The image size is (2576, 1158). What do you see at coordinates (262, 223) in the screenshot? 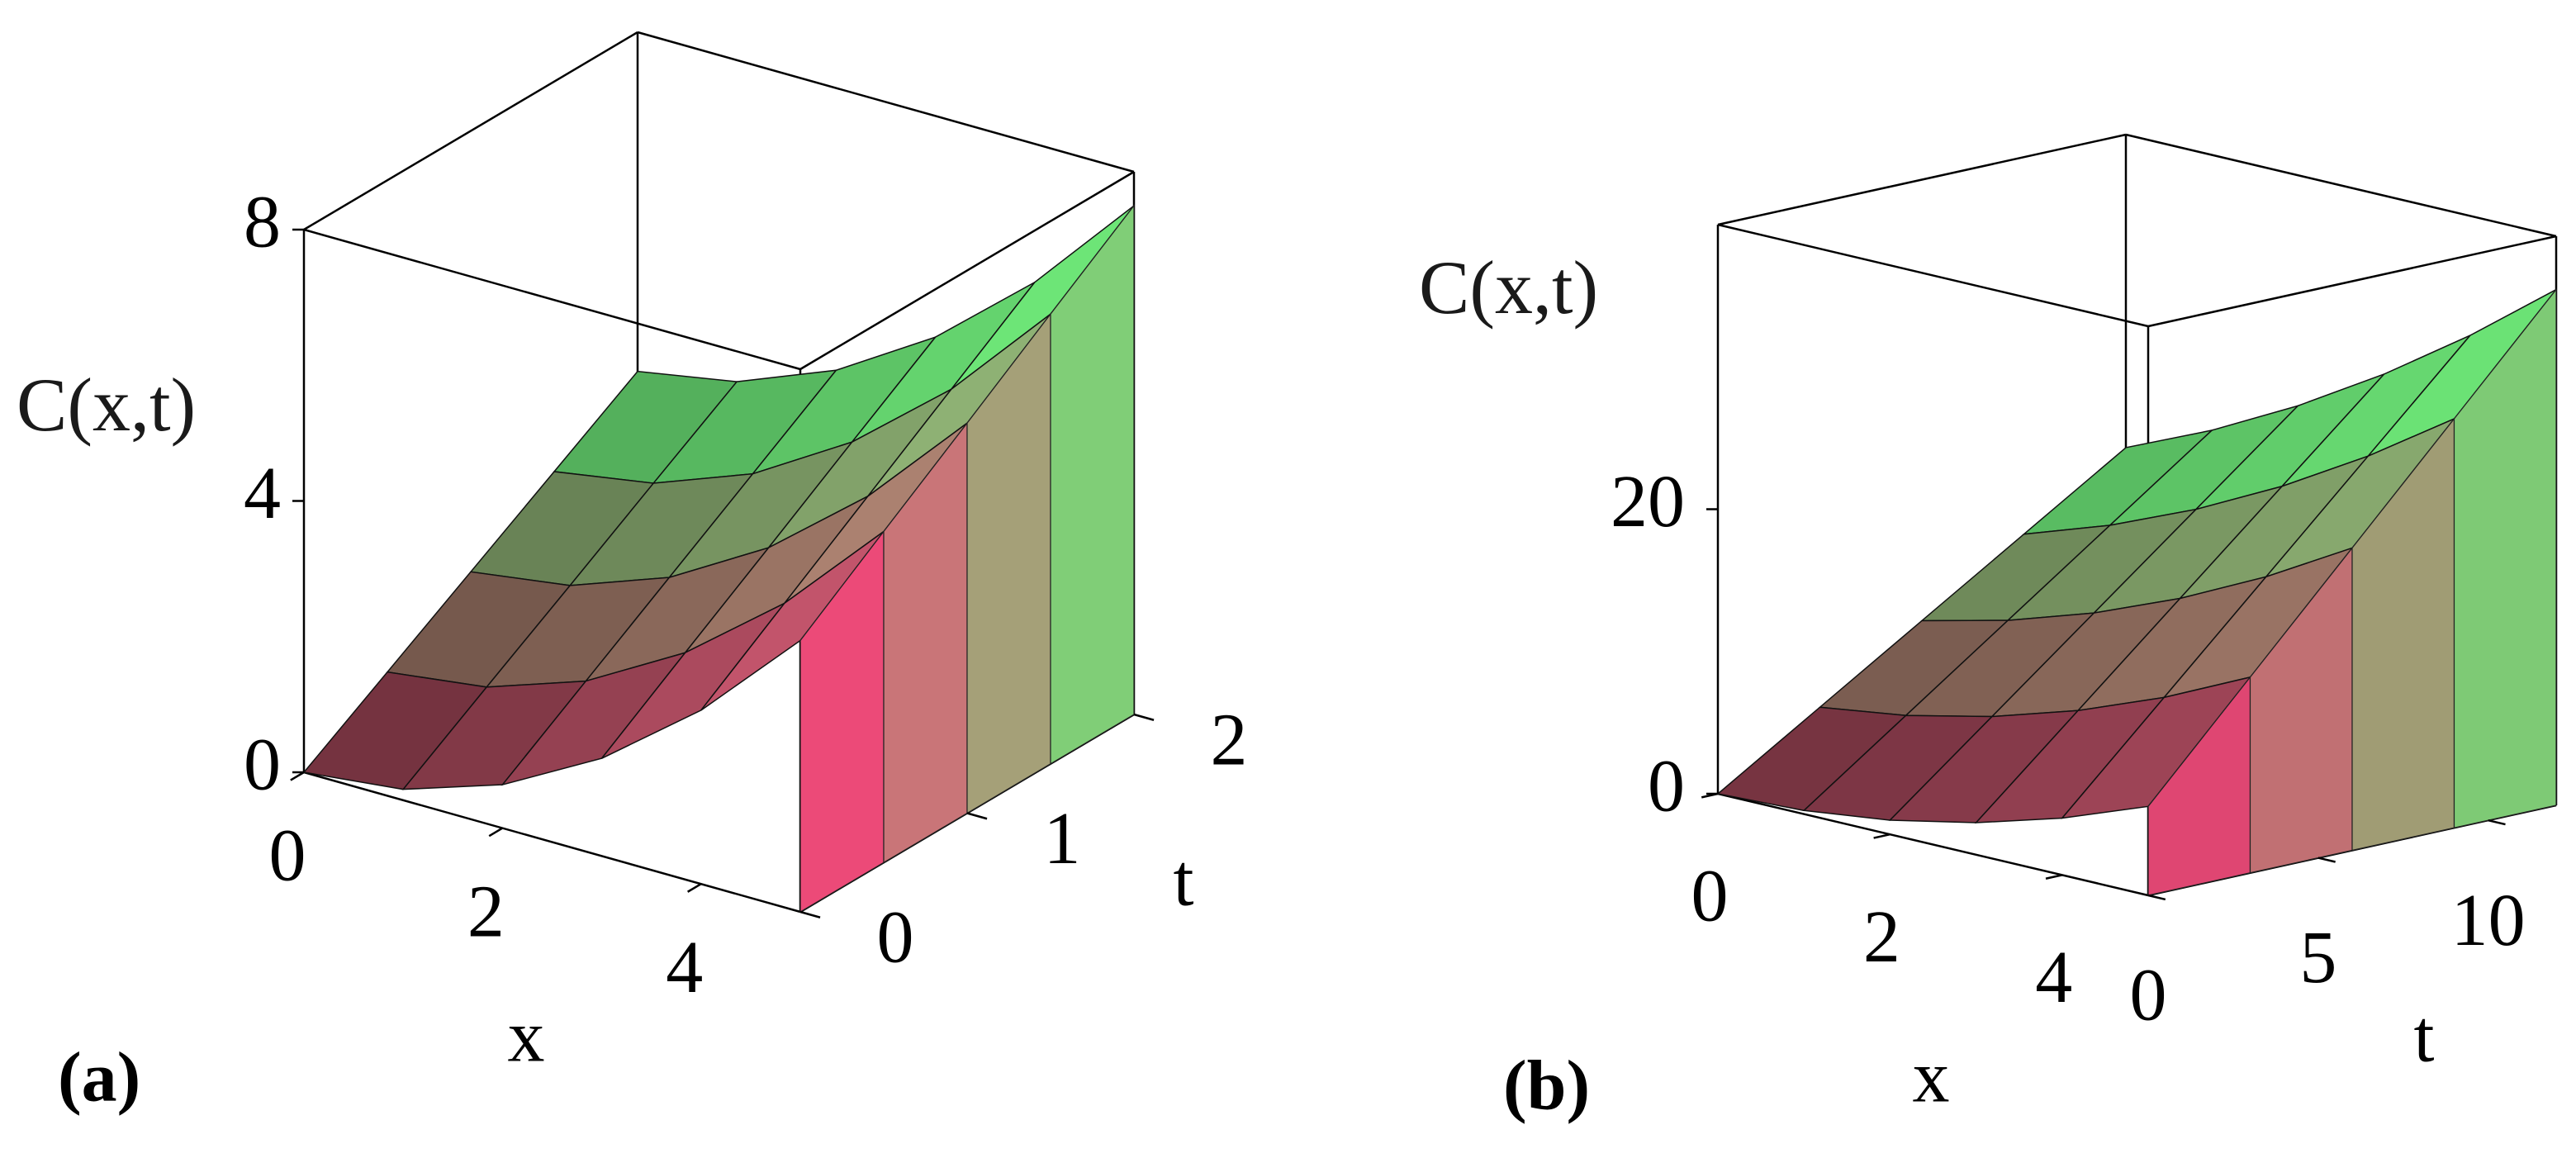
I see `z-tick-label: 8` at bounding box center [262, 223].